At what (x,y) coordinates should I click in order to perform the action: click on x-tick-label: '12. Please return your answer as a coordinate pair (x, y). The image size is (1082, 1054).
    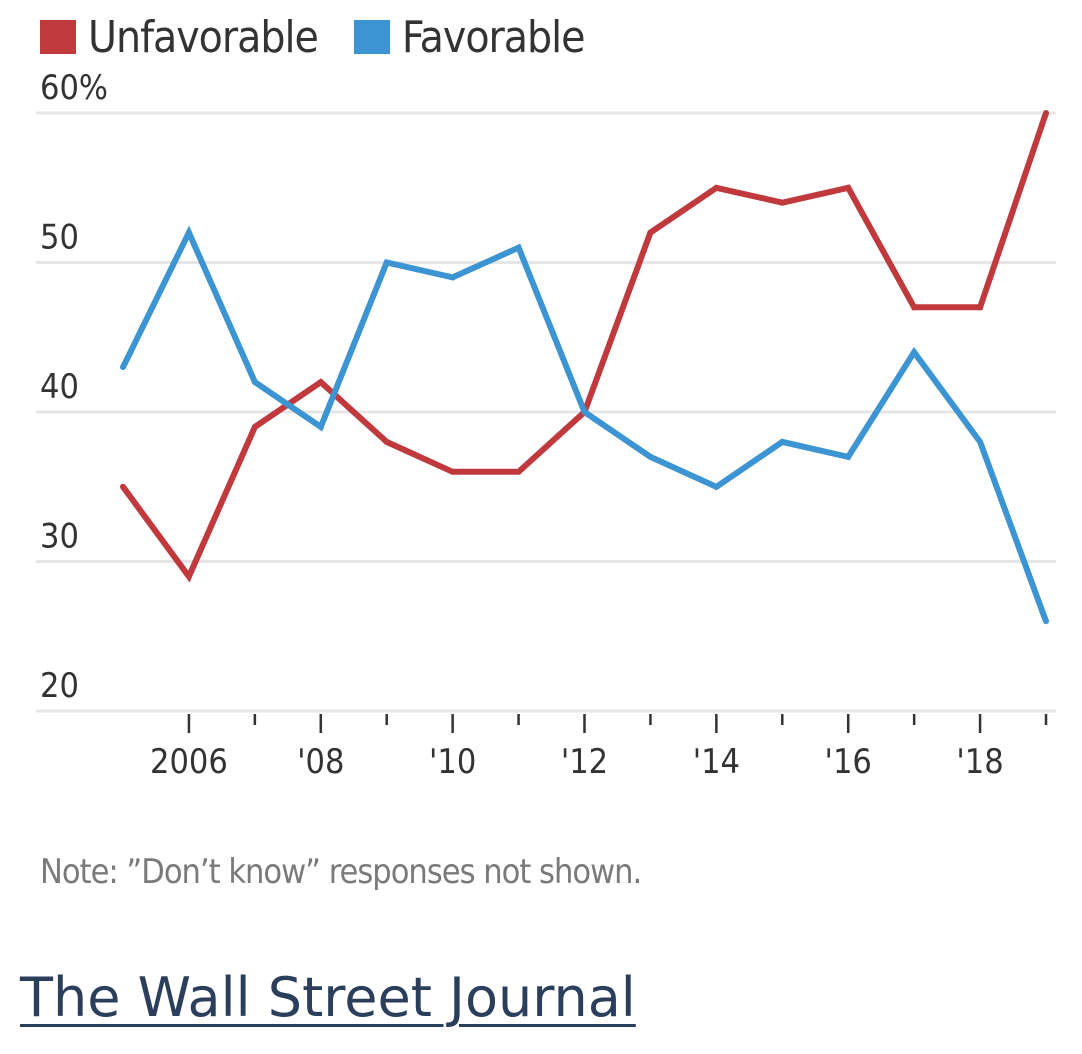
    Looking at the image, I should click on (584, 762).